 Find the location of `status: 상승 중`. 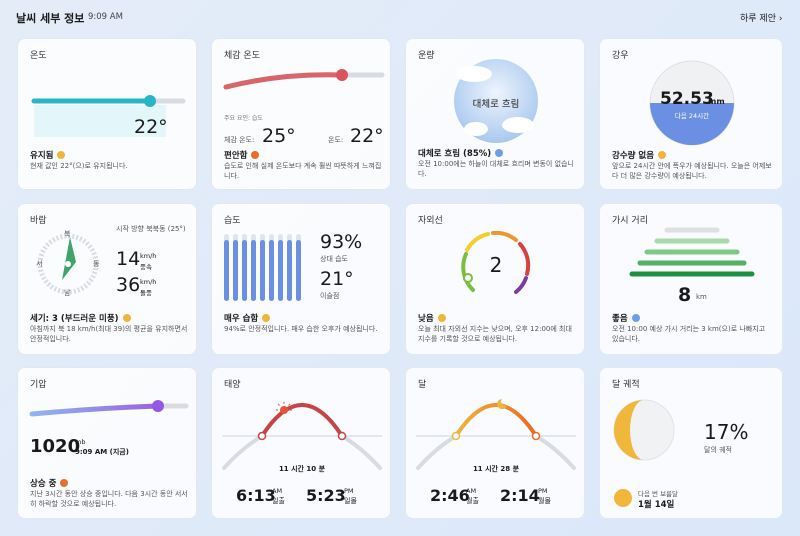

status: 상승 중 is located at coordinates (49, 483).